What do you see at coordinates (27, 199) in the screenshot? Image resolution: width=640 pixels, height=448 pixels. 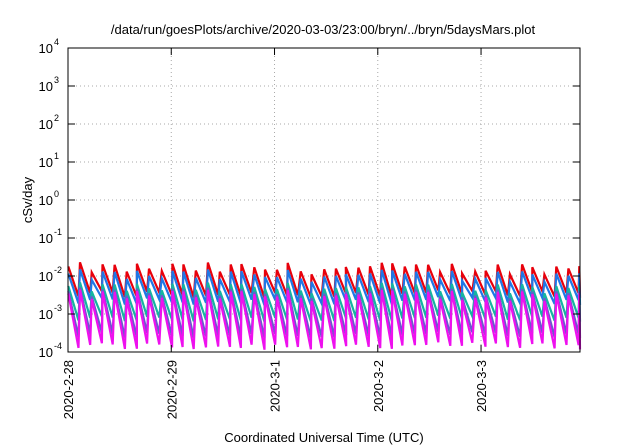 I see `y-axis-label: cSv/day` at bounding box center [27, 199].